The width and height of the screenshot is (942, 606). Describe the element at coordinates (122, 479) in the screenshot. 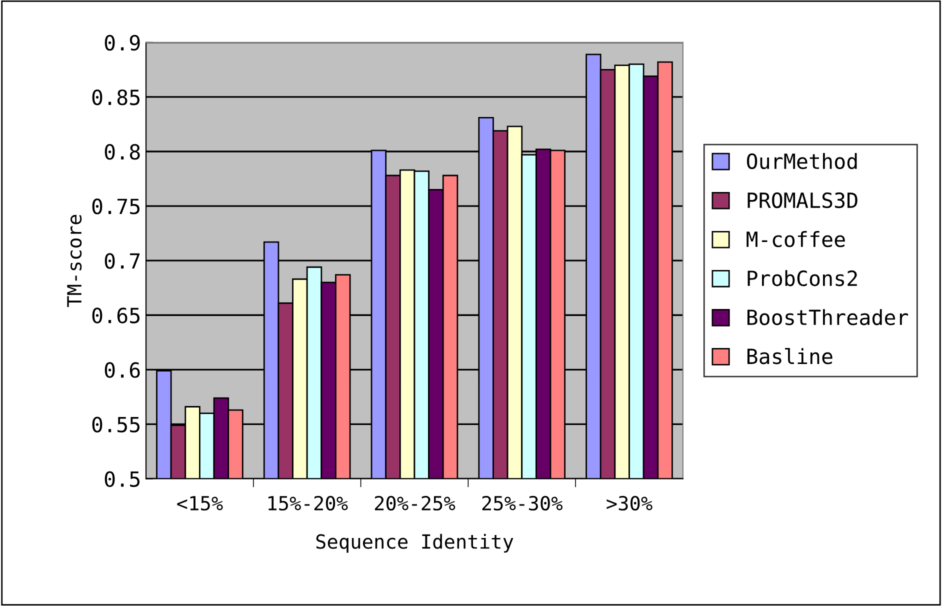

I see `y-tick-label: 0.5` at that location.